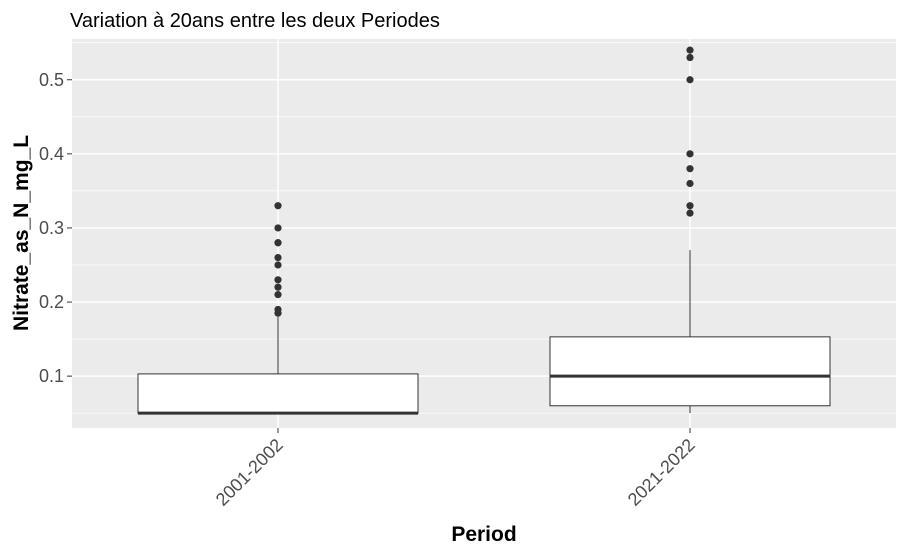 The image size is (906, 556). I want to click on box-group-2001-2002, so click(278, 308).